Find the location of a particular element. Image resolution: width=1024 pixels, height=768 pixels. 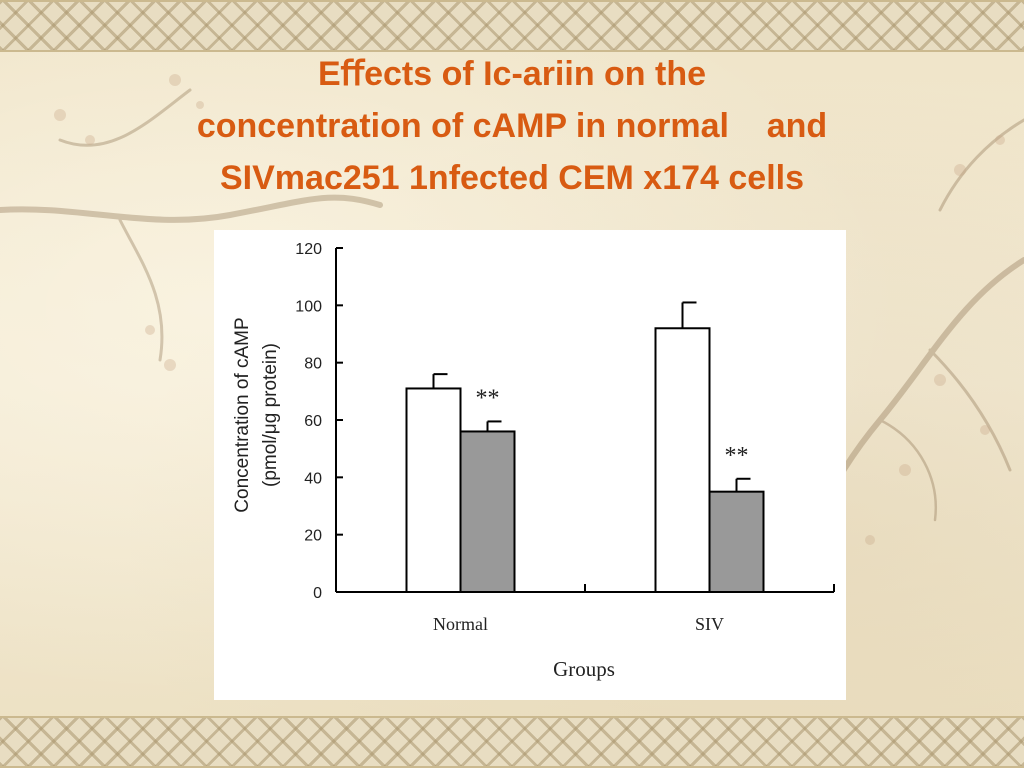

y-tick-label: 100 is located at coordinates (308, 306).